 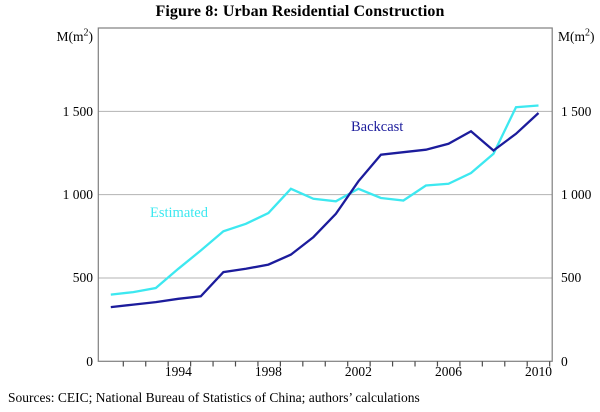 What do you see at coordinates (448, 371) in the screenshot?
I see `x-tick-label-2006: 2006` at bounding box center [448, 371].